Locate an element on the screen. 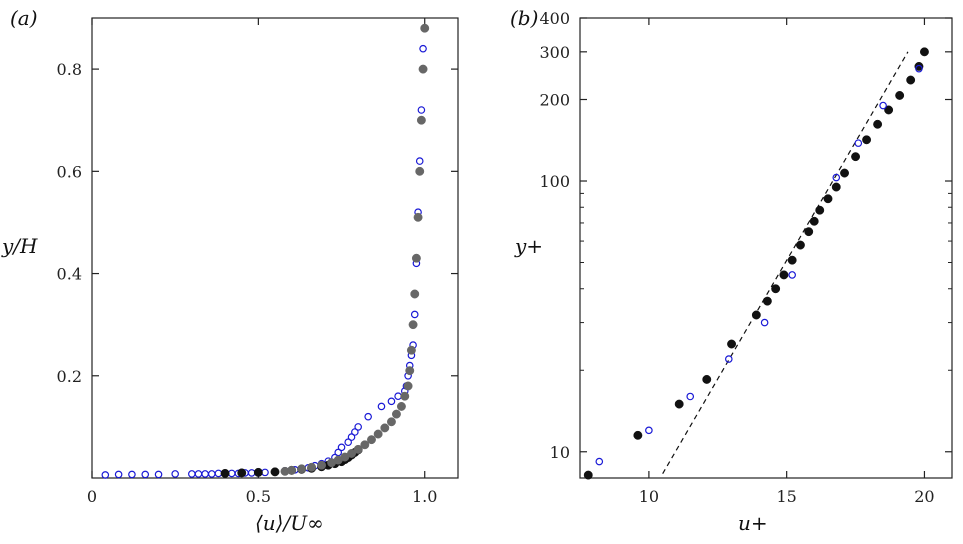 This screenshot has height=544, width=963. x-tick-label: 15 is located at coordinates (786, 496).